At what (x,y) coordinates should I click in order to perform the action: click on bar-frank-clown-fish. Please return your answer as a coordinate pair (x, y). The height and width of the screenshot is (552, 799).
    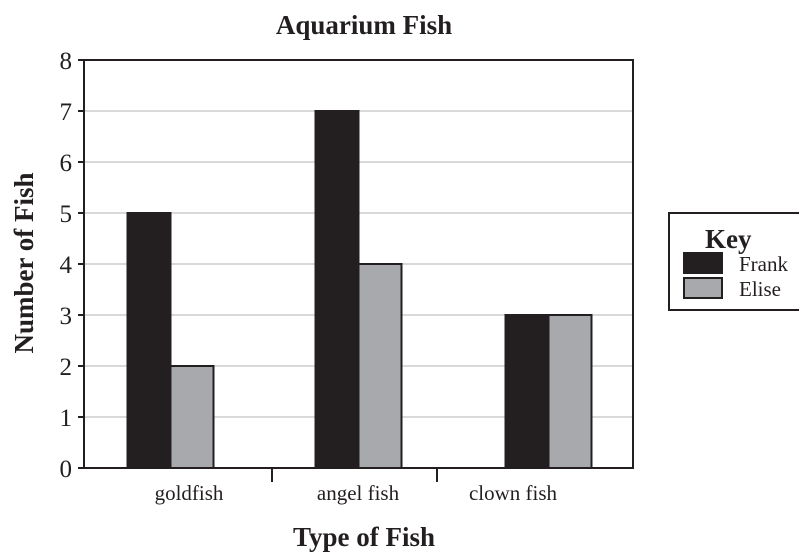
    Looking at the image, I should click on (527, 391).